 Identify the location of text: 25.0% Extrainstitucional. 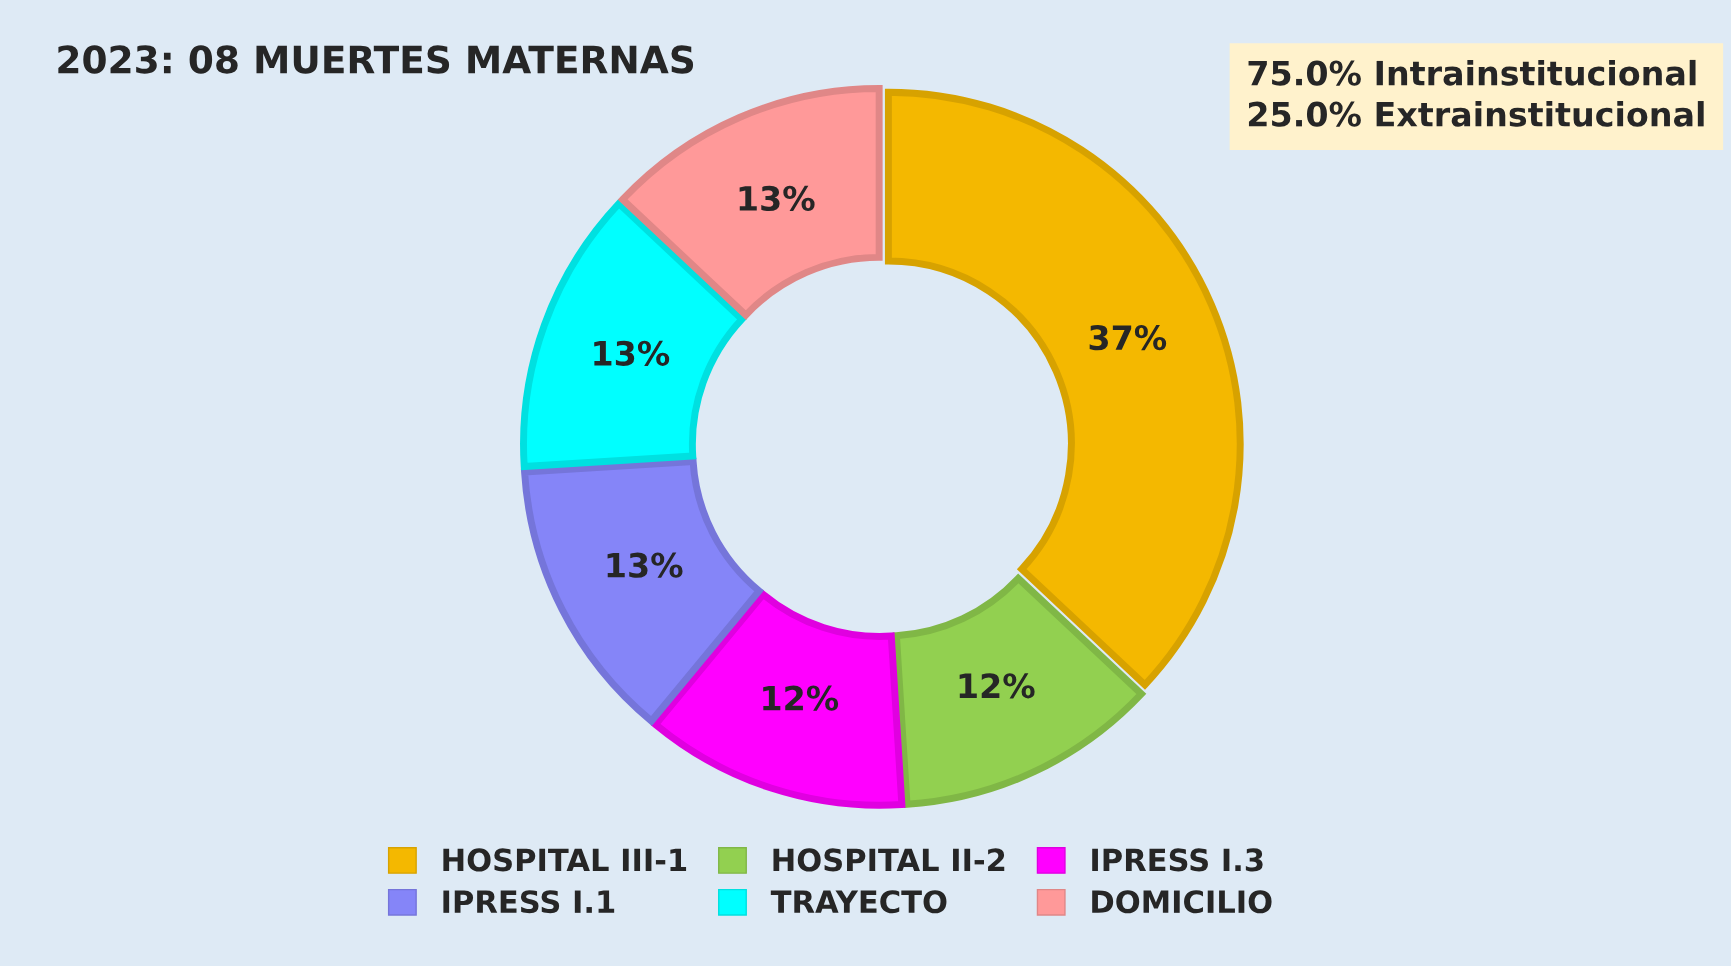
(1476, 114).